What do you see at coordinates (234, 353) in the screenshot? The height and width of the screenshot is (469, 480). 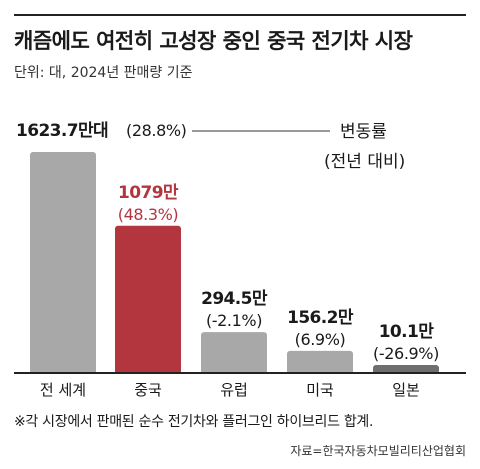 I see `bar-europe` at bounding box center [234, 353].